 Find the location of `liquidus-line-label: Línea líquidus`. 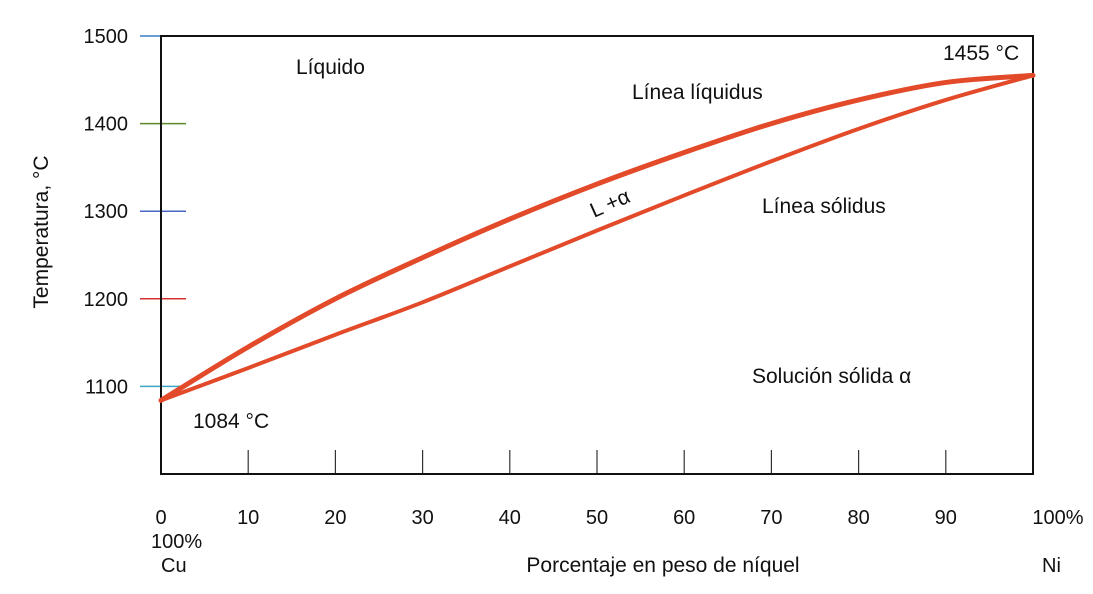

liquidus-line-label: Línea líquidus is located at coordinates (697, 92).